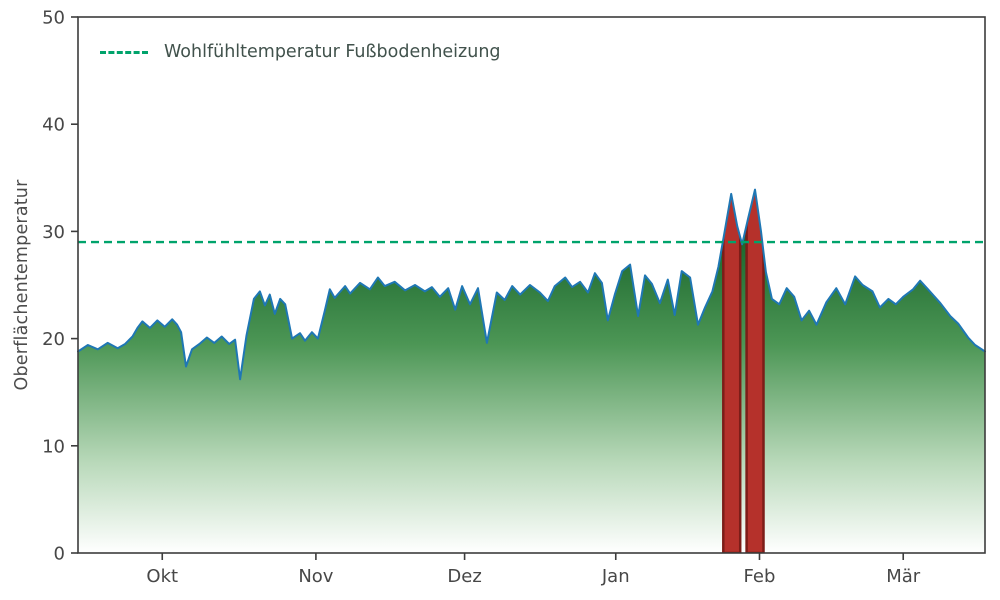 The height and width of the screenshot is (600, 1000). I want to click on x-tick-label: Mär, so click(903, 576).